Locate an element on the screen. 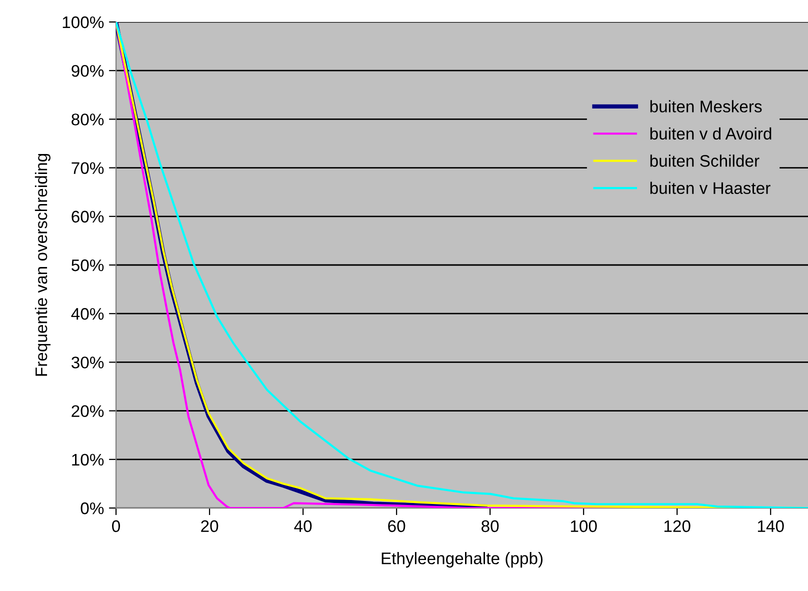 This screenshot has width=808, height=591. legend-label: buiten v Haaster is located at coordinates (710, 188).